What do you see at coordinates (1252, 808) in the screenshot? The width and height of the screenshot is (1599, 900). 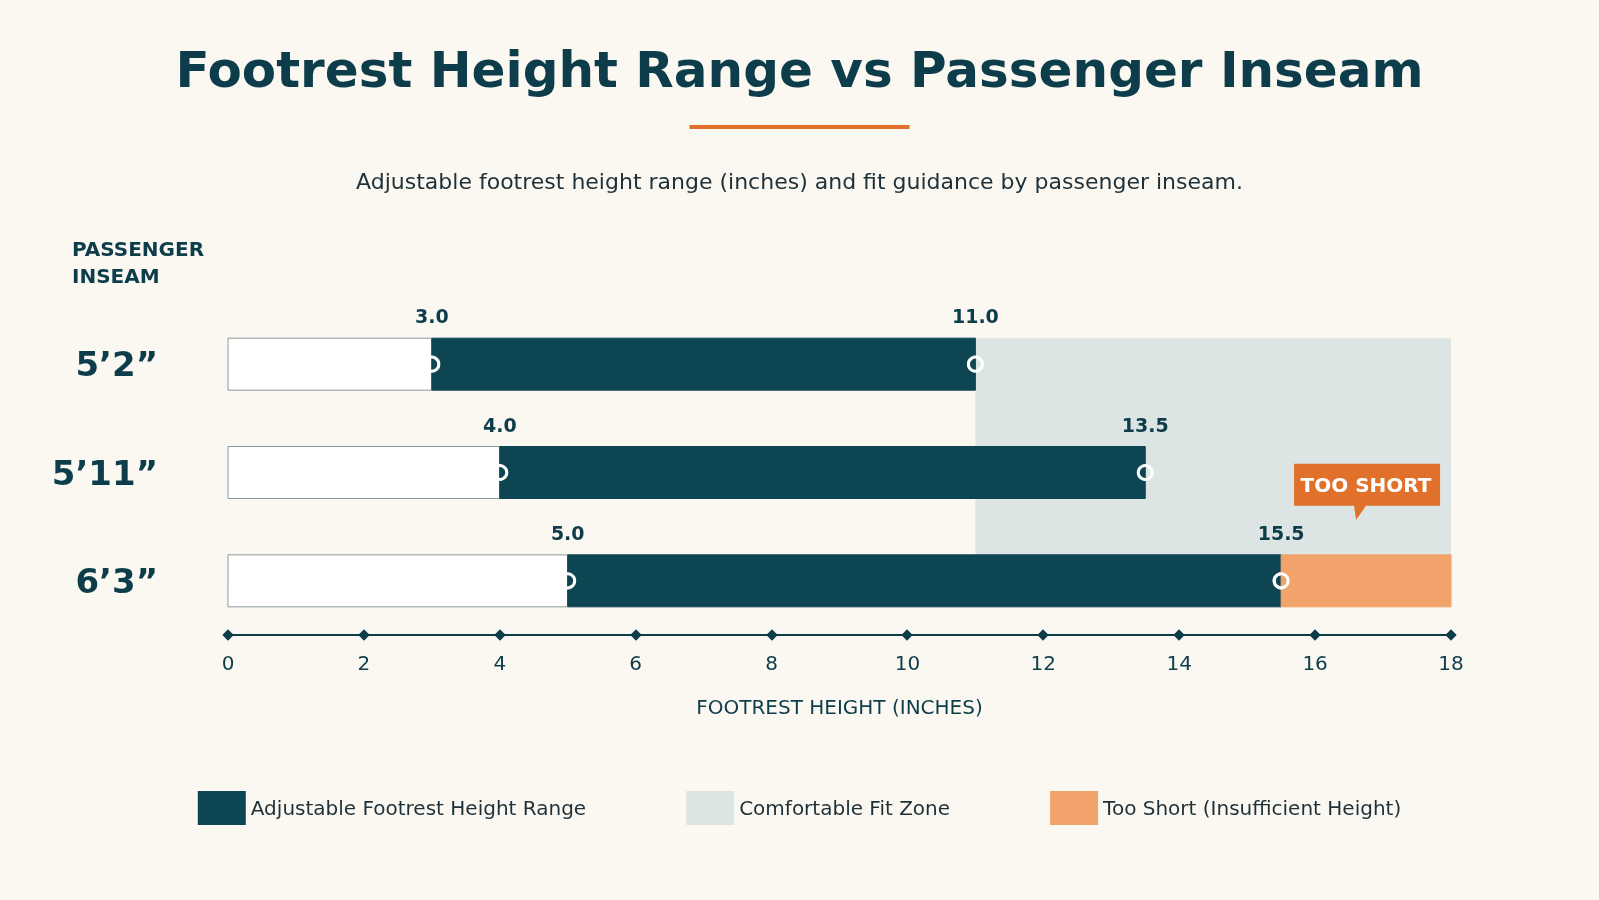 I see `legend-label: Too Short (Insufficient Height)` at bounding box center [1252, 808].